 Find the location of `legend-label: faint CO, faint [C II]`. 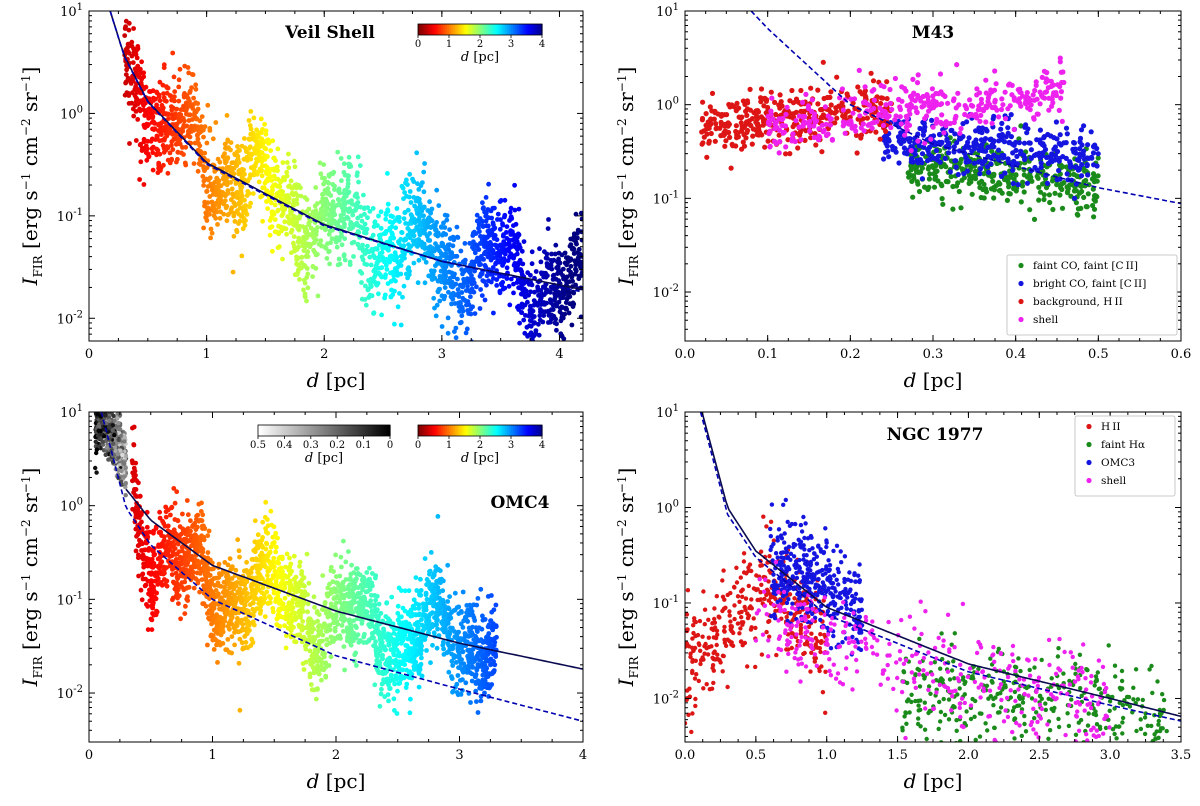

legend-label: faint CO, faint [C II] is located at coordinates (1085, 266).